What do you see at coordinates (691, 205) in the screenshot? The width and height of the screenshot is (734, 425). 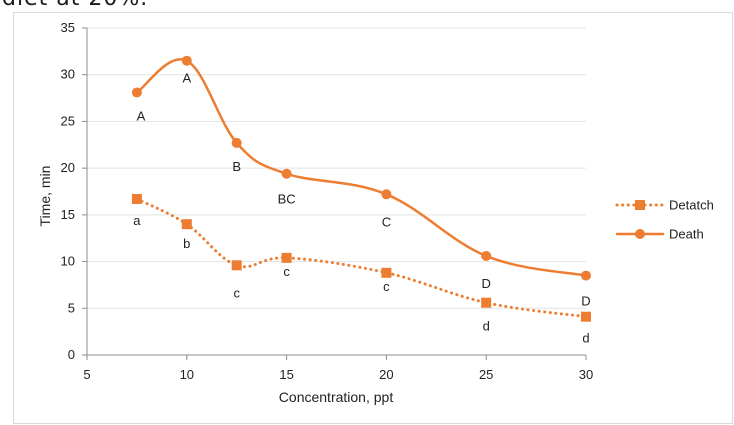 I see `legend-label-detatch: Detatch` at bounding box center [691, 205].